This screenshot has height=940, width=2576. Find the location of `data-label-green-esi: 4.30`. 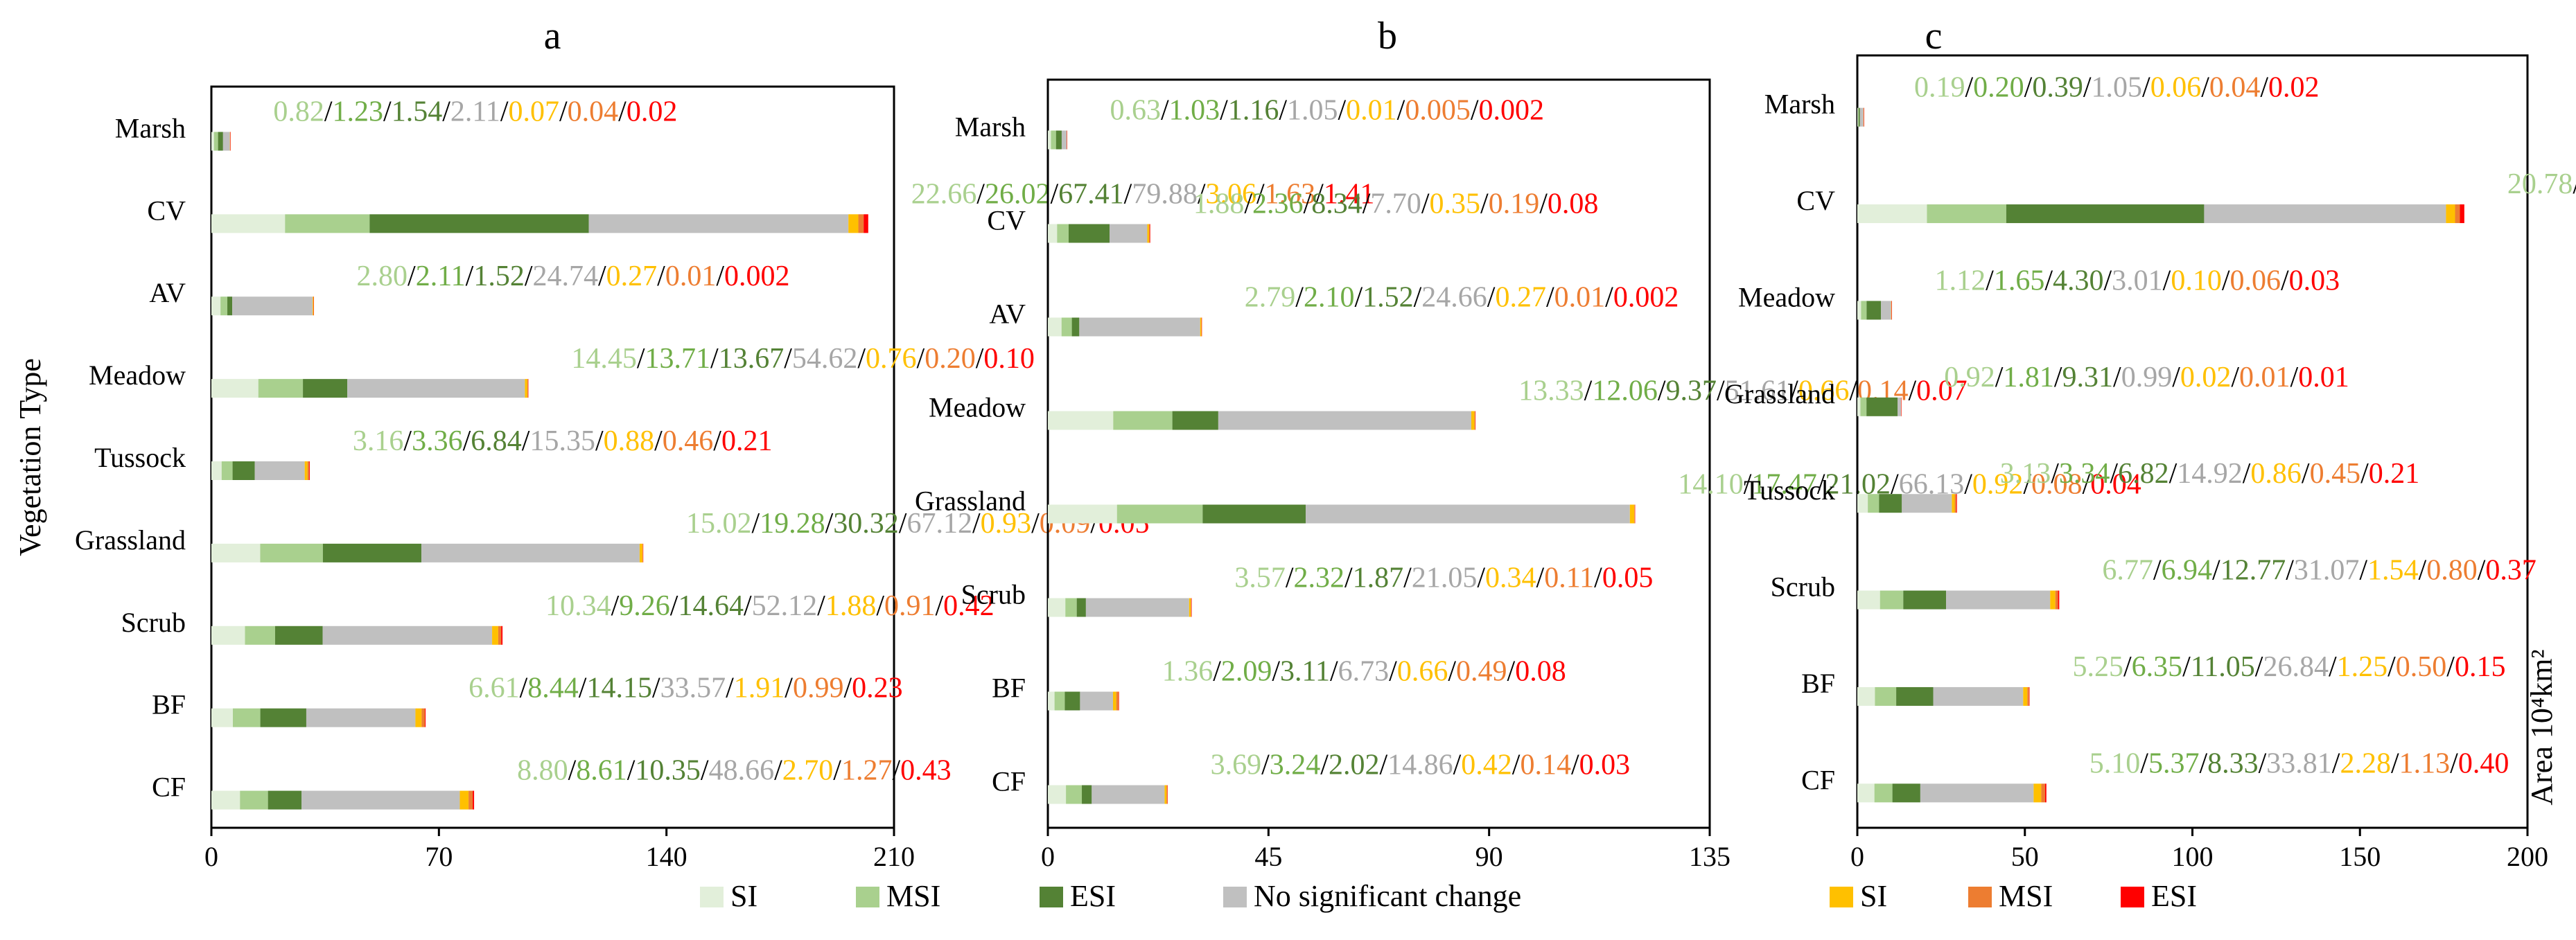

data-label-green-esi: 4.30 is located at coordinates (2078, 280).